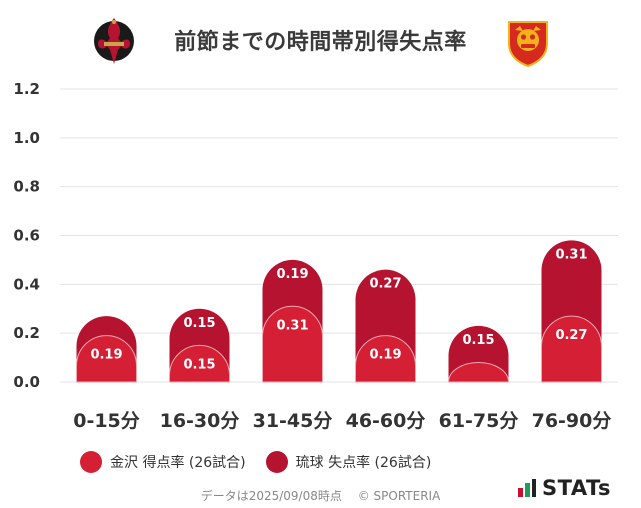 This screenshot has height=508, width=641. I want to click on x-category-label: 76-90分, so click(572, 421).